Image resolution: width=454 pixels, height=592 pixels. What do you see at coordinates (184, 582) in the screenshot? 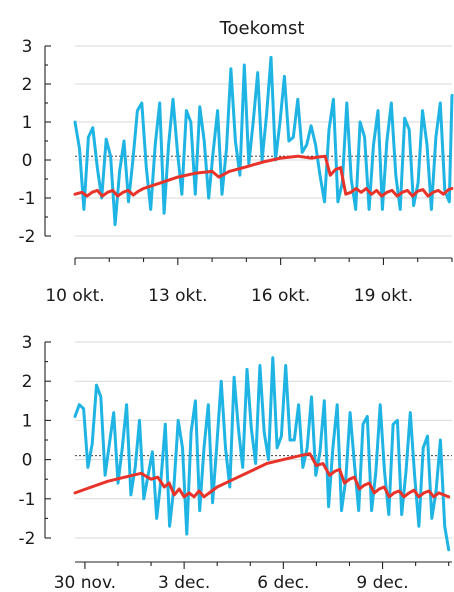
I see `x-tick-label: 3 dec.` at bounding box center [184, 582].